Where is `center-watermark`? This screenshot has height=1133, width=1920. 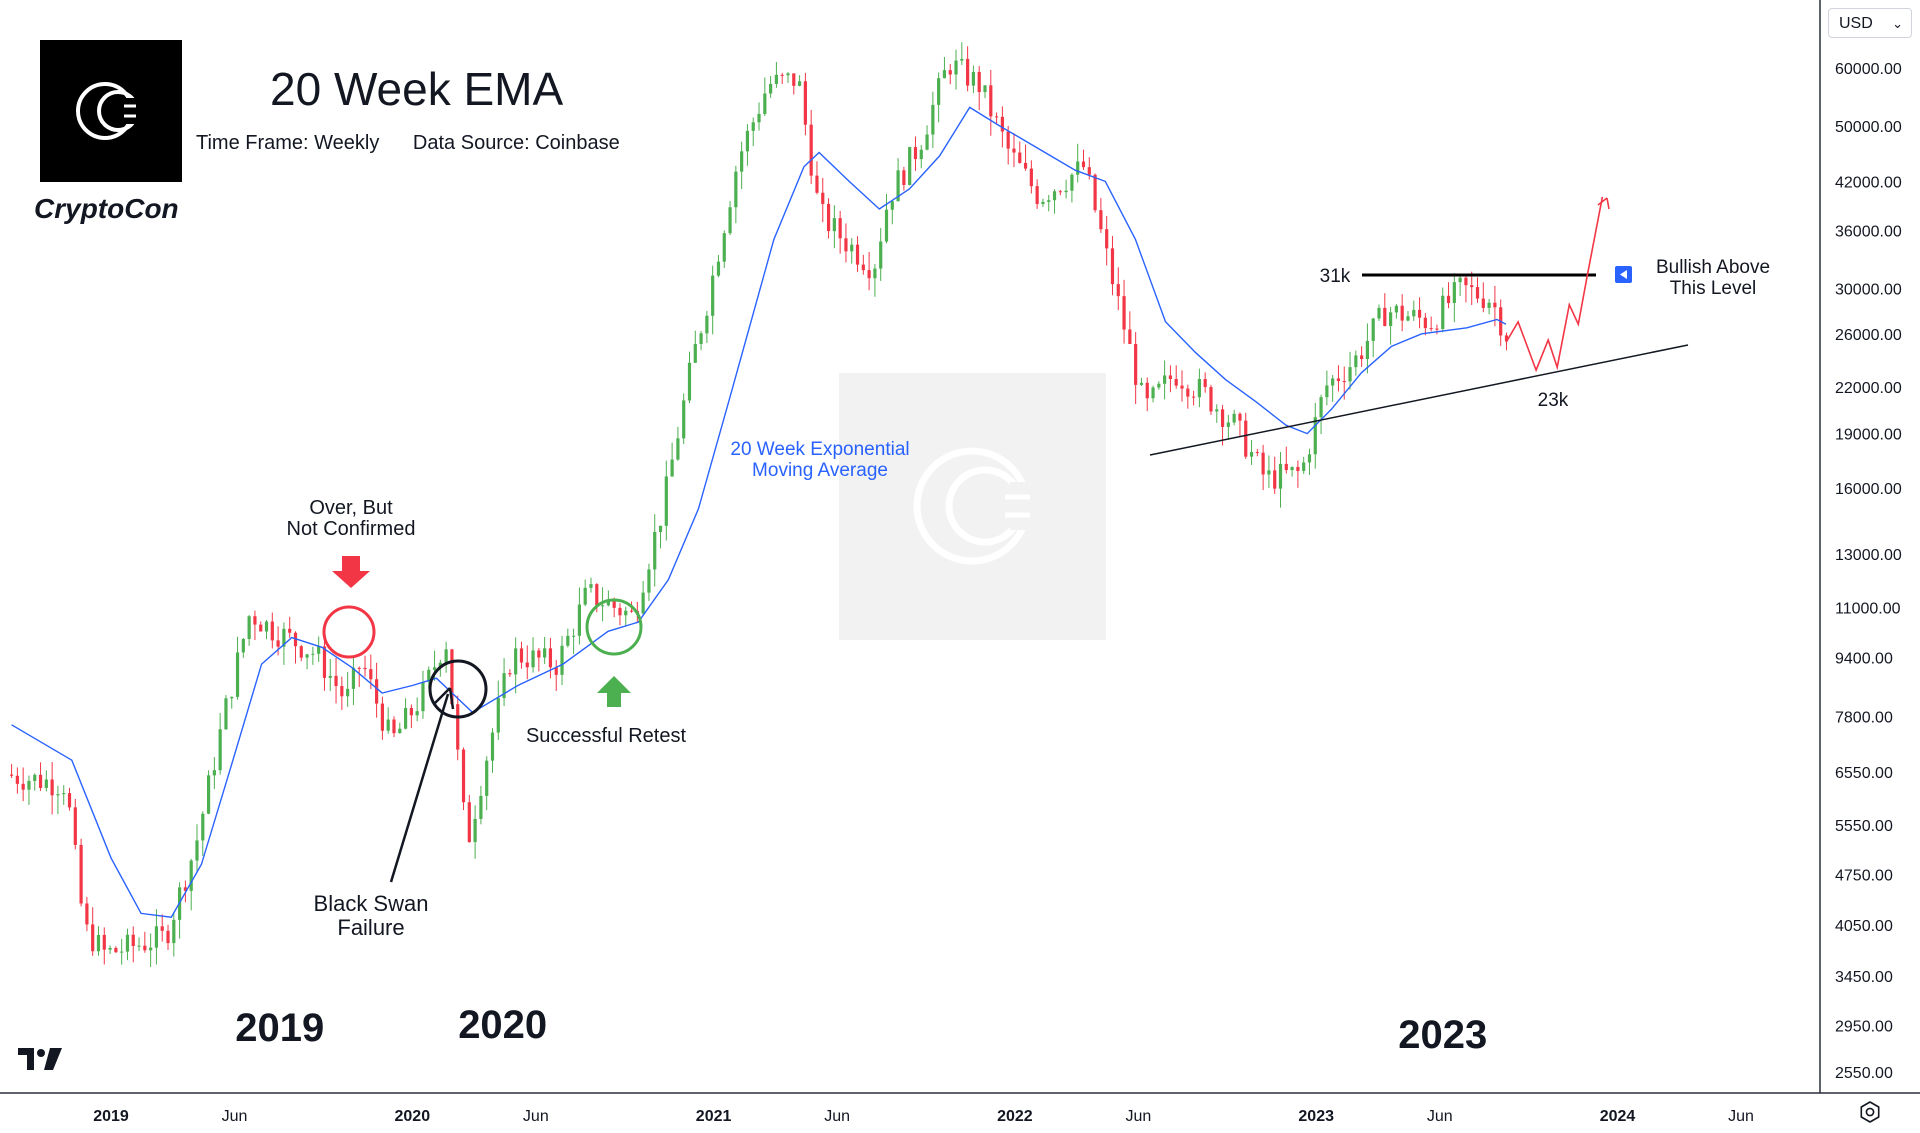 center-watermark is located at coordinates (972, 506).